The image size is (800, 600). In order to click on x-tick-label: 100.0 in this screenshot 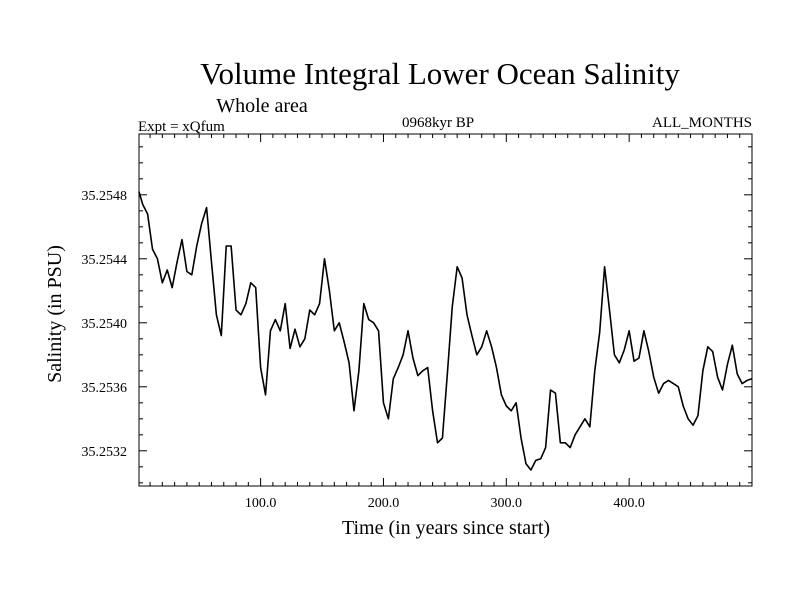, I will do `click(261, 503)`.